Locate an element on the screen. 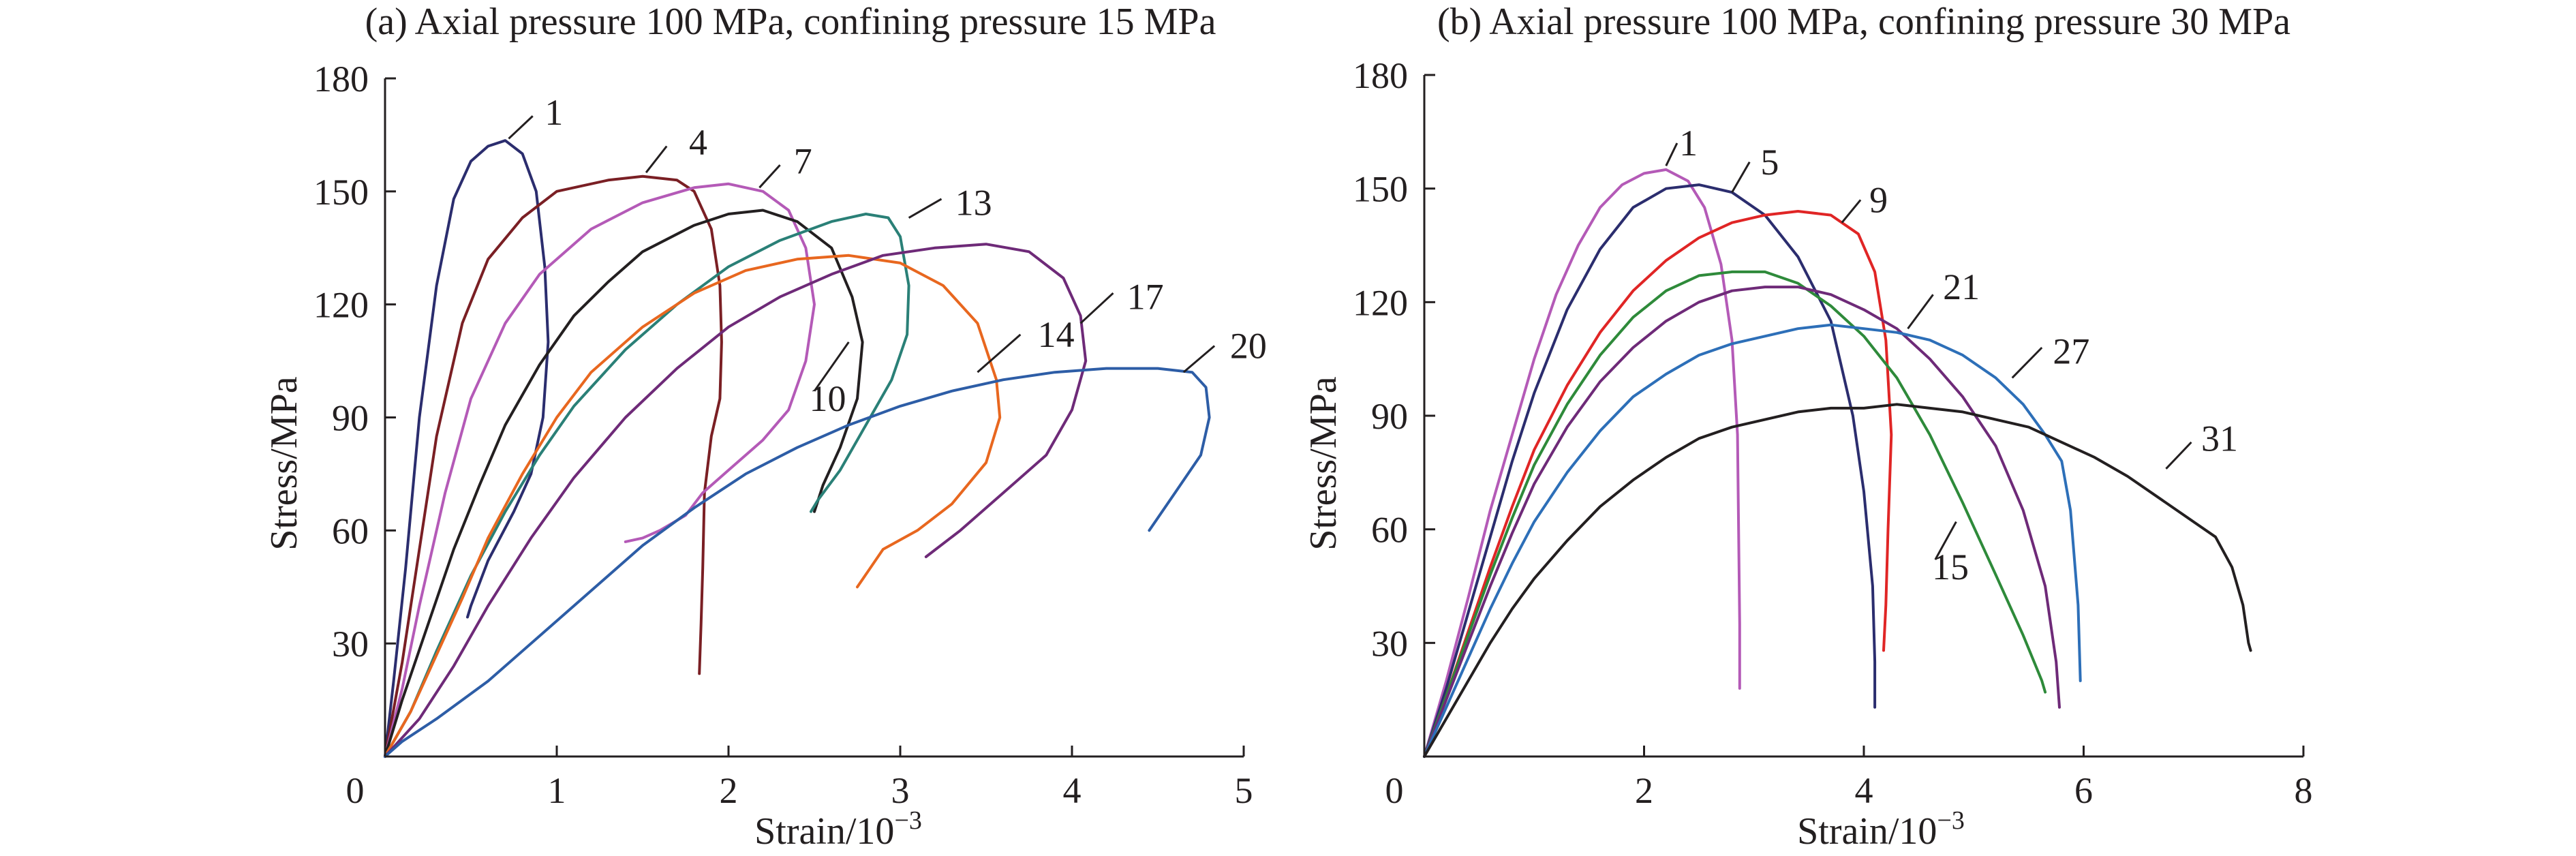 The image size is (2576, 856). curve-label-a-13: 13 is located at coordinates (973, 202).